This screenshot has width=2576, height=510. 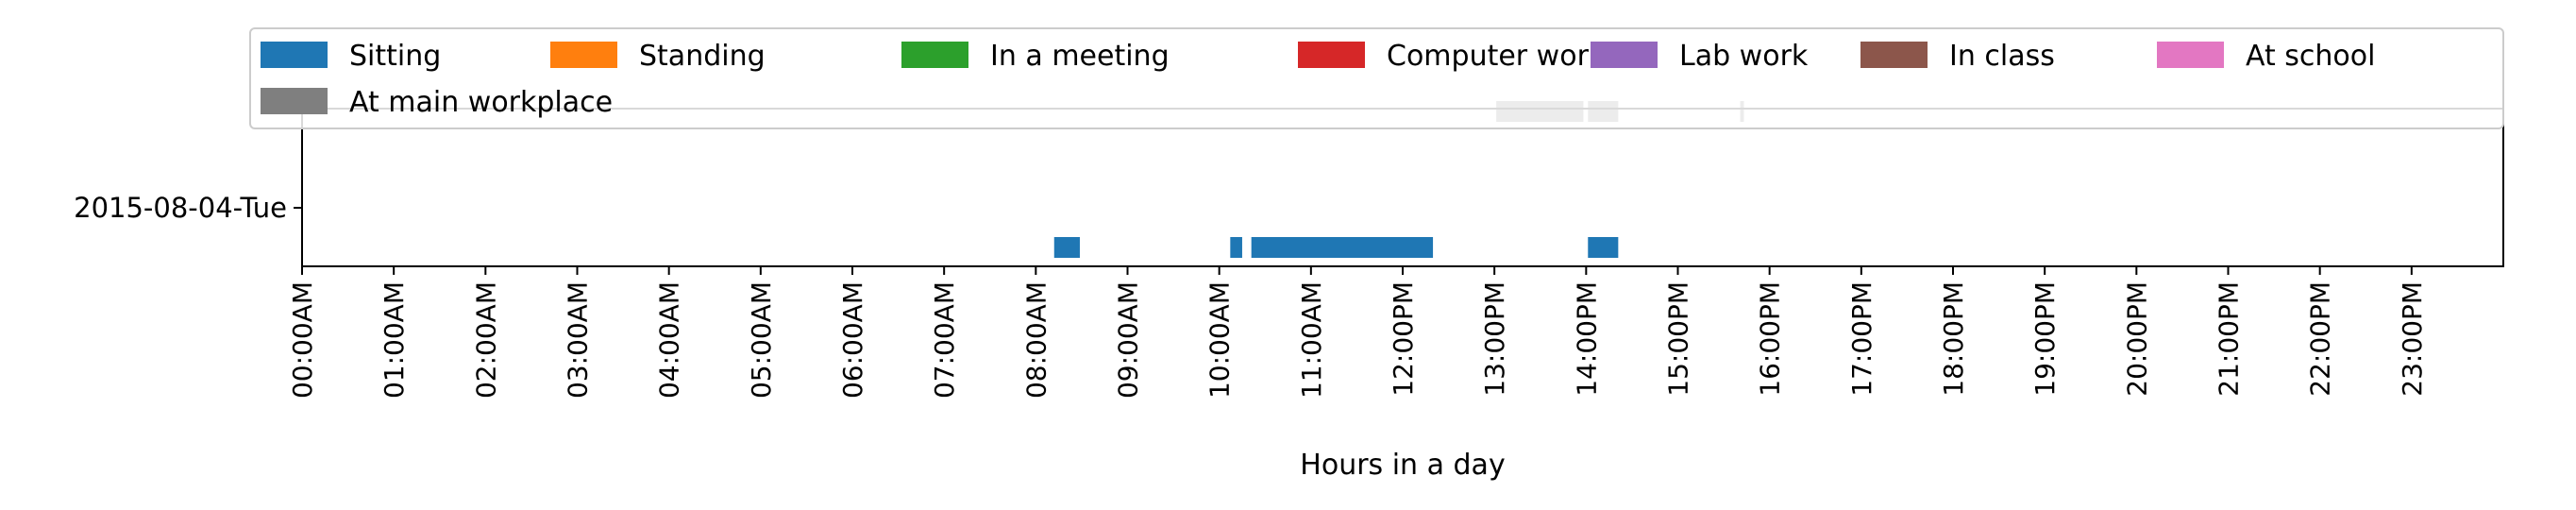 I want to click on x-tick-label: 15:00PM, so click(x=1678, y=339).